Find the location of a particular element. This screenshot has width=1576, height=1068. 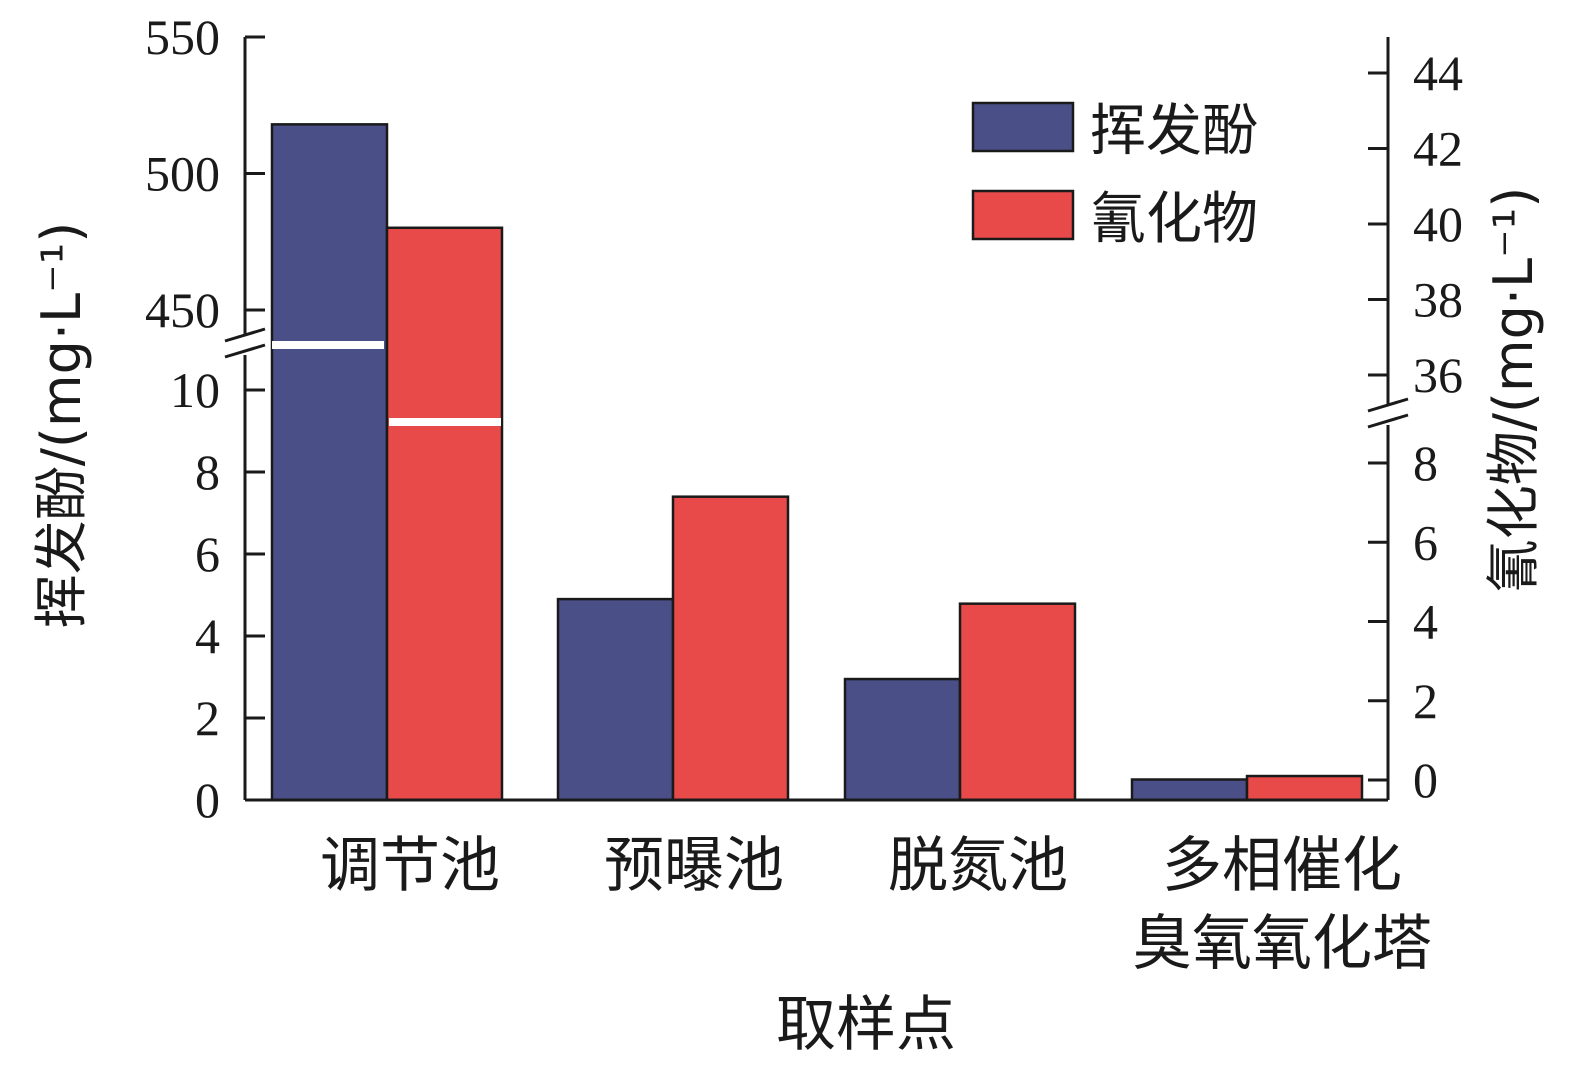

right-tick-0: 0 is located at coordinates (1425, 780).